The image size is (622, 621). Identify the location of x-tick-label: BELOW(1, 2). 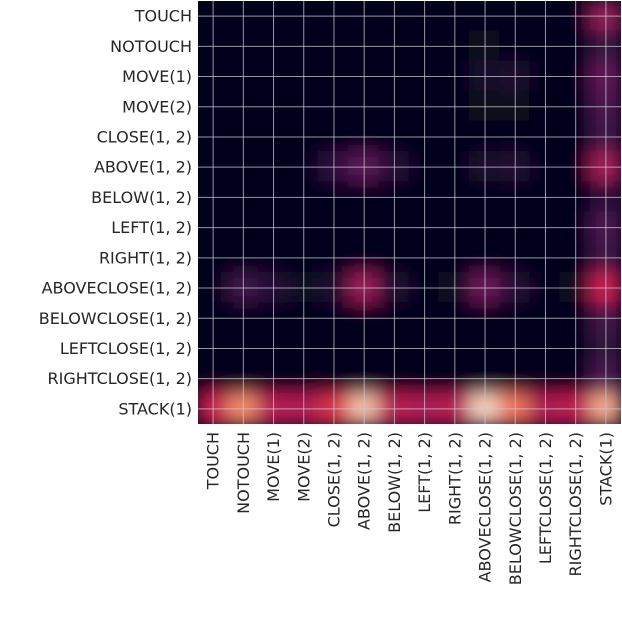
(394, 482).